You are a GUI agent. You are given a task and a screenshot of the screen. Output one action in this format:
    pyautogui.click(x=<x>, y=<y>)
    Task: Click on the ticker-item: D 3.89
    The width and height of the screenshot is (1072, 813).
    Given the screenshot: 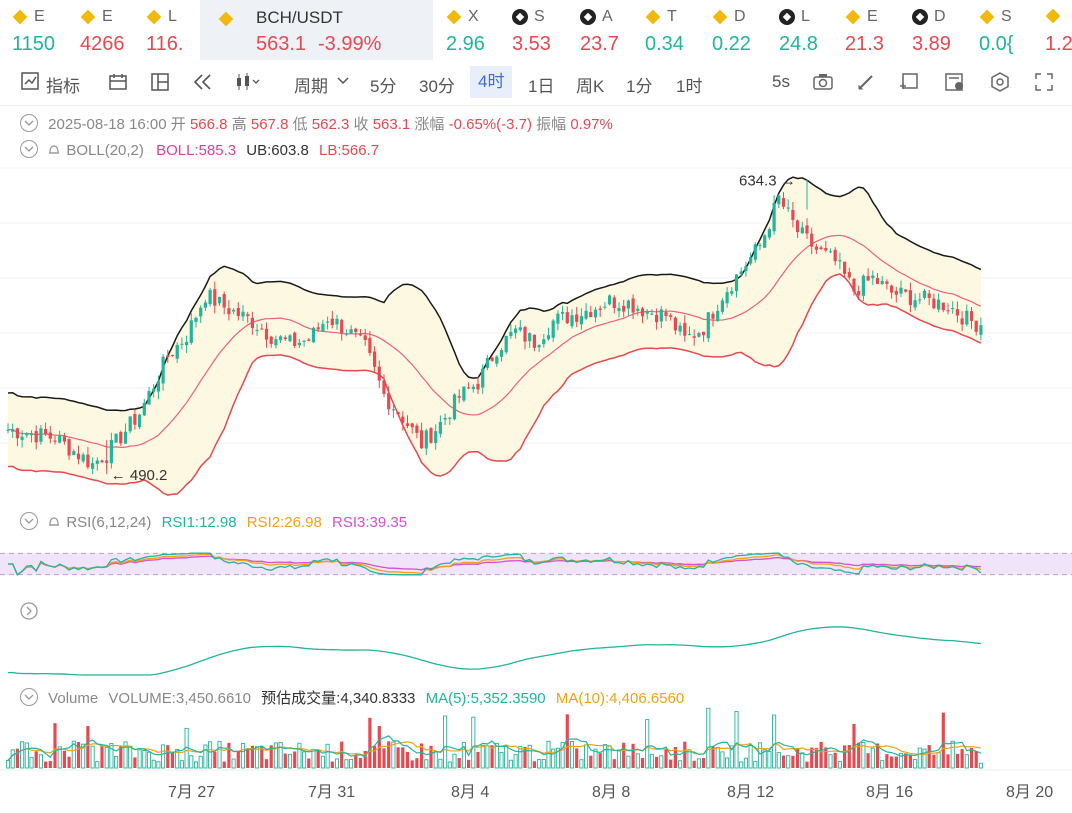 What is the action you would take?
    pyautogui.click(x=936, y=30)
    